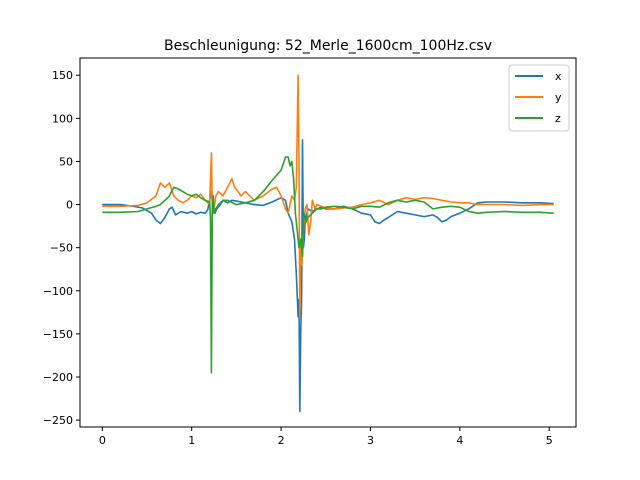 The width and height of the screenshot is (640, 480). I want to click on y-tick-label: 150, so click(62, 75).